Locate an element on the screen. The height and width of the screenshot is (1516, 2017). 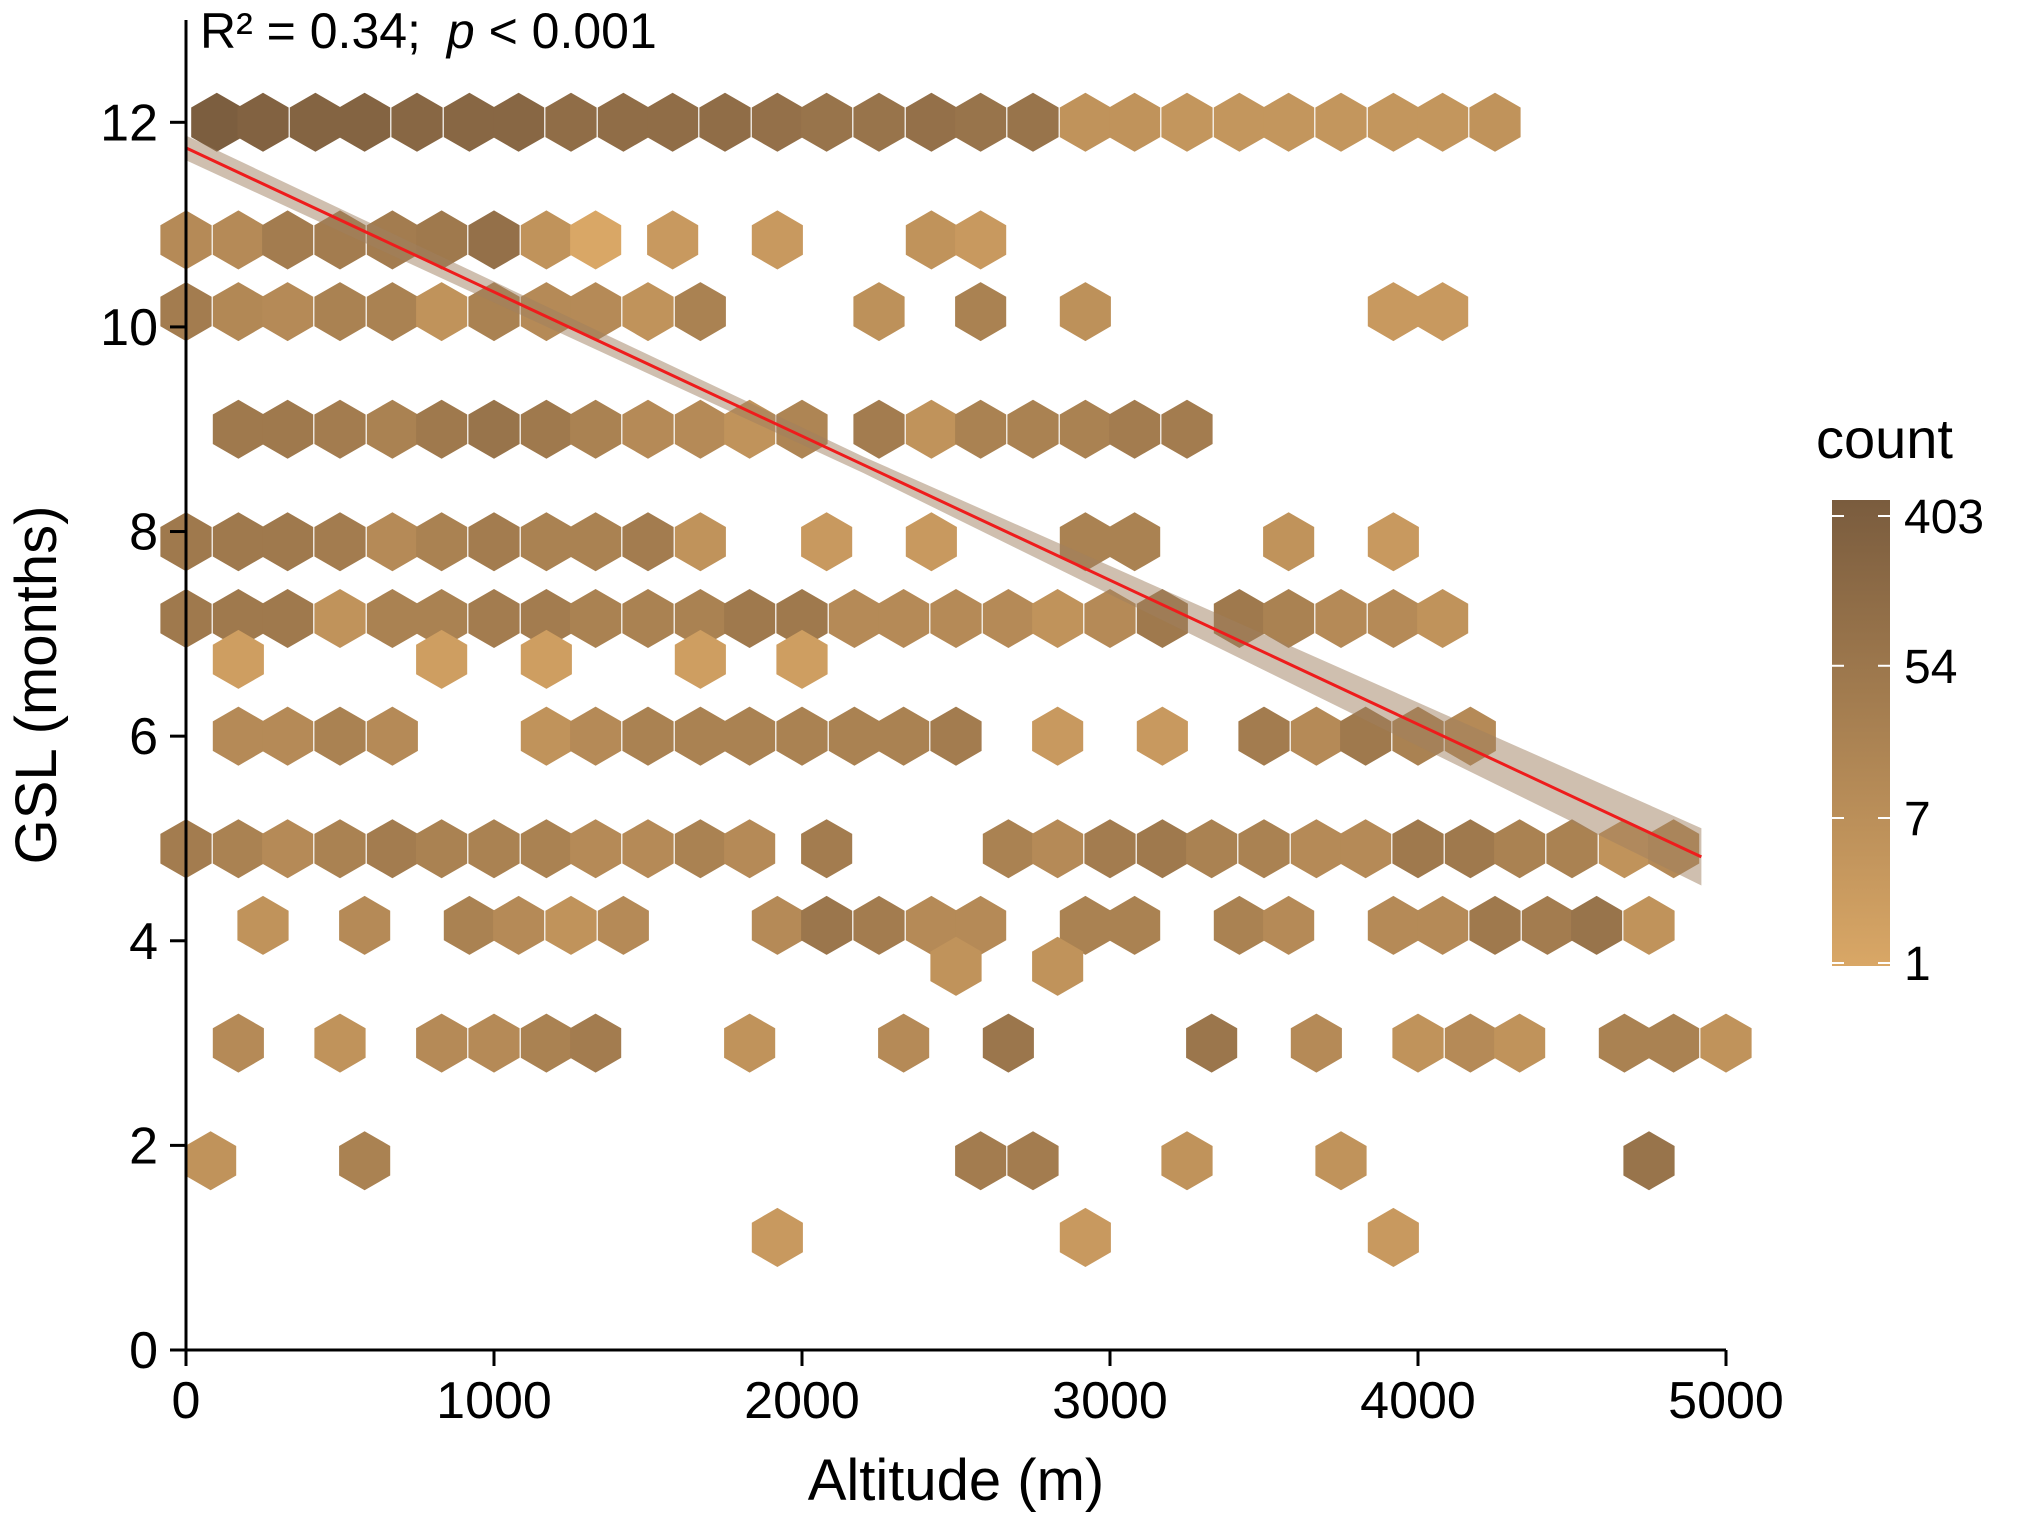
y-tick-label: 6 is located at coordinates (143, 737).